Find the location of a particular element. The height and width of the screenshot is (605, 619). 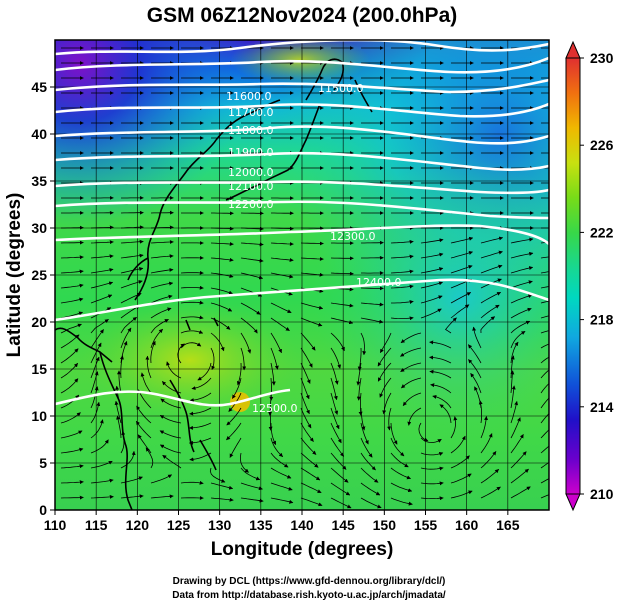

contour-label: 12300.0 is located at coordinates (353, 236).